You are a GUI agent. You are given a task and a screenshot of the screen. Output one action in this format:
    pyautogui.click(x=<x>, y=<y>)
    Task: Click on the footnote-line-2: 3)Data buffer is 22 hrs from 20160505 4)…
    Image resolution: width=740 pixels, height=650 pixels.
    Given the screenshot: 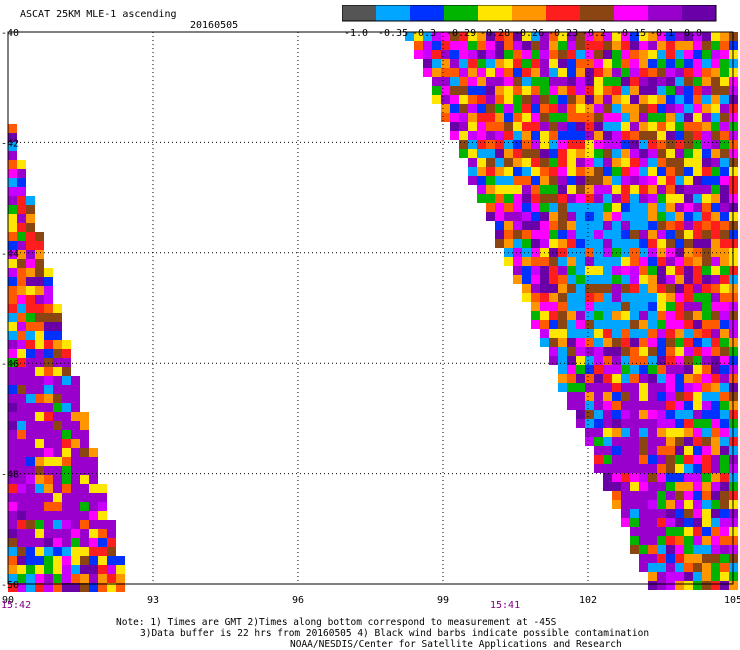 What is the action you would take?
    pyautogui.click(x=395, y=633)
    